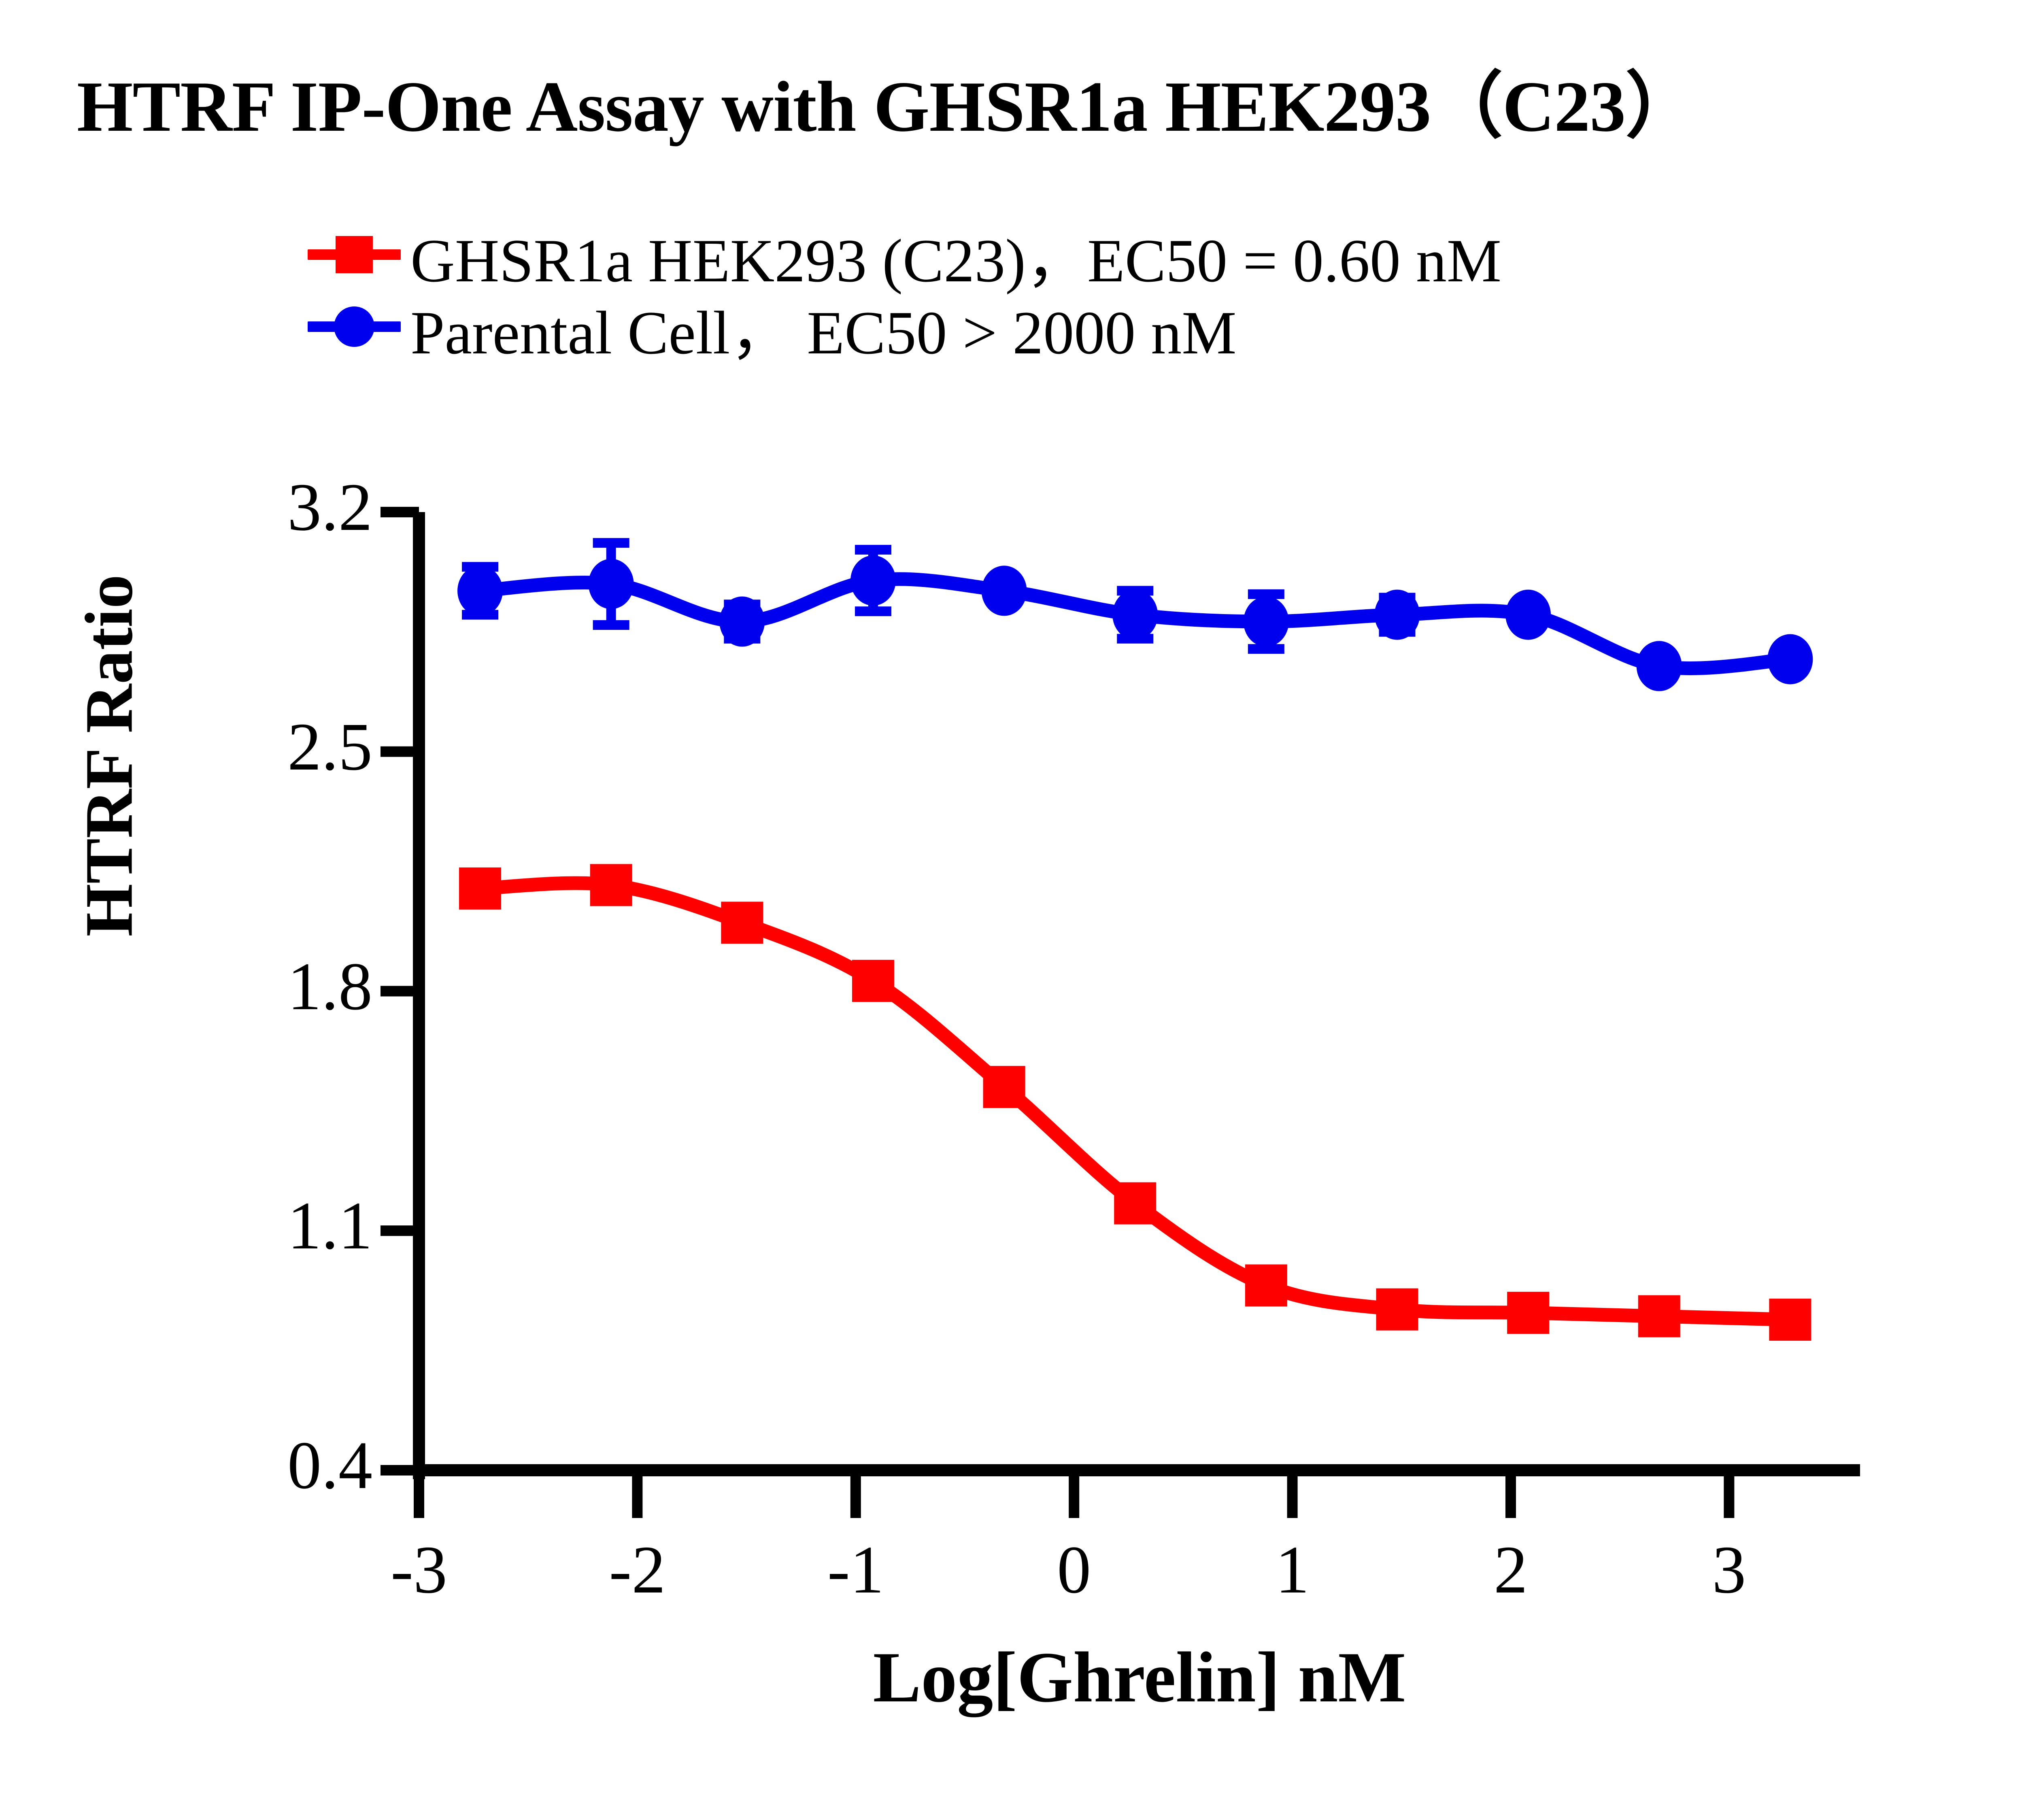 This screenshot has height=1820, width=2024. Describe the element at coordinates (329, 1465) in the screenshot. I see `y-tick-label: 0.4` at that location.